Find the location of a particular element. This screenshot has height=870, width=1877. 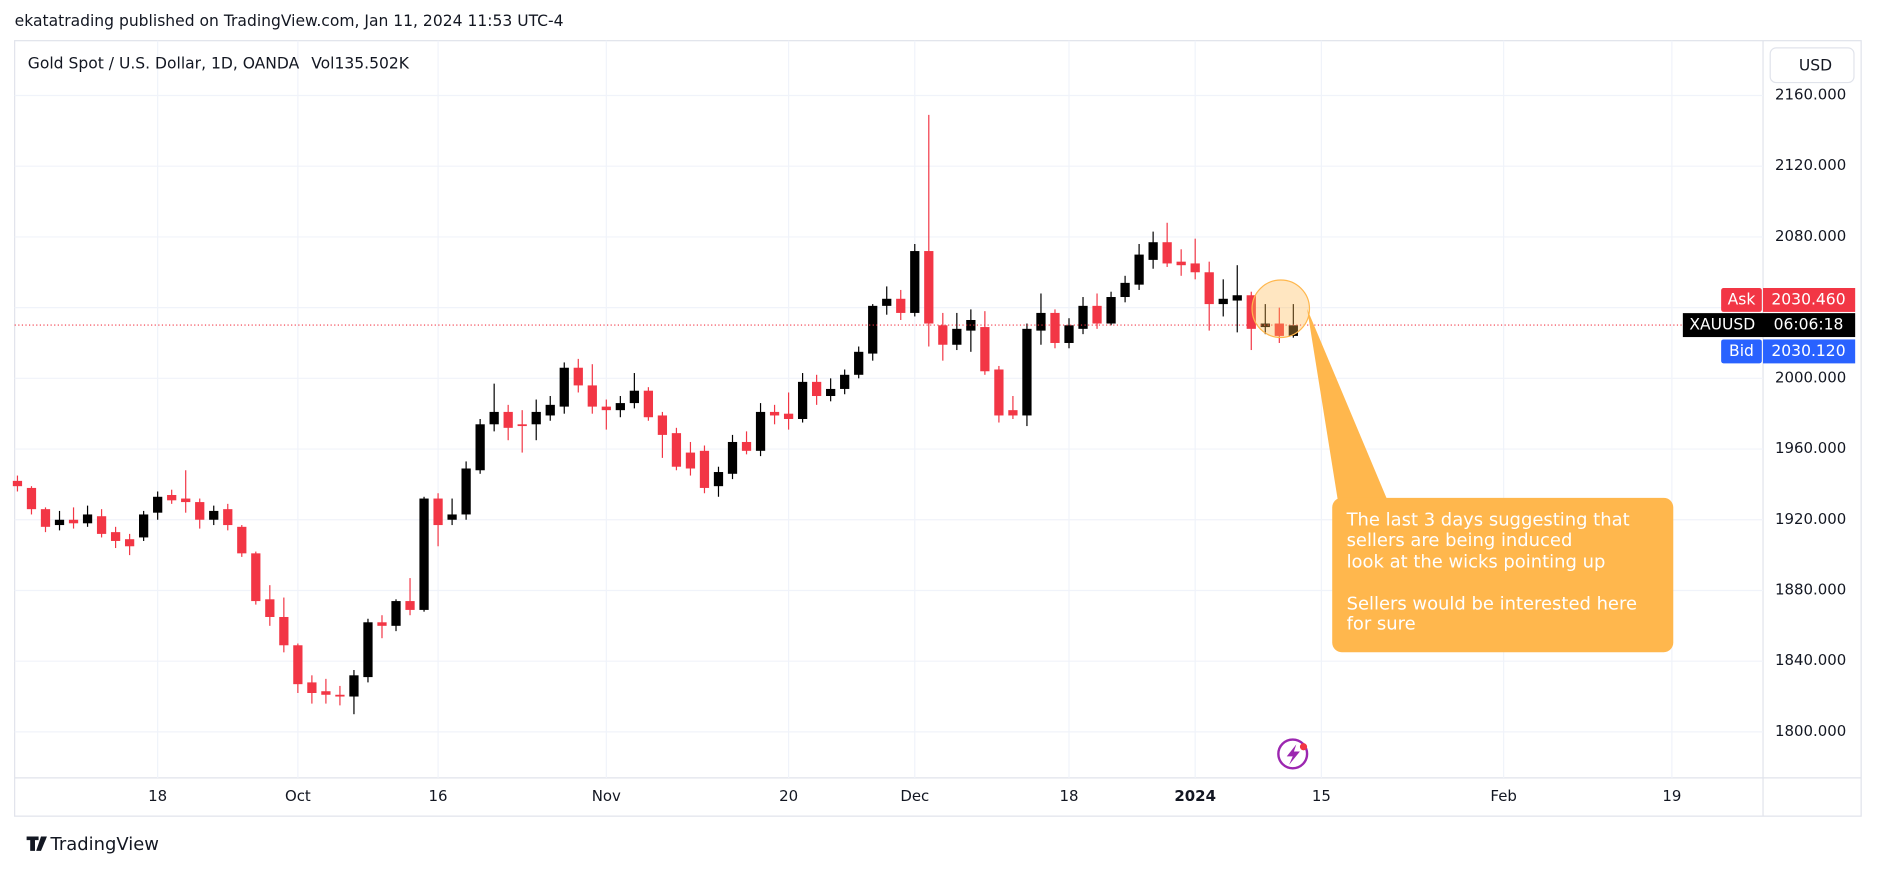

callout-box is located at coordinates (1503, 575).